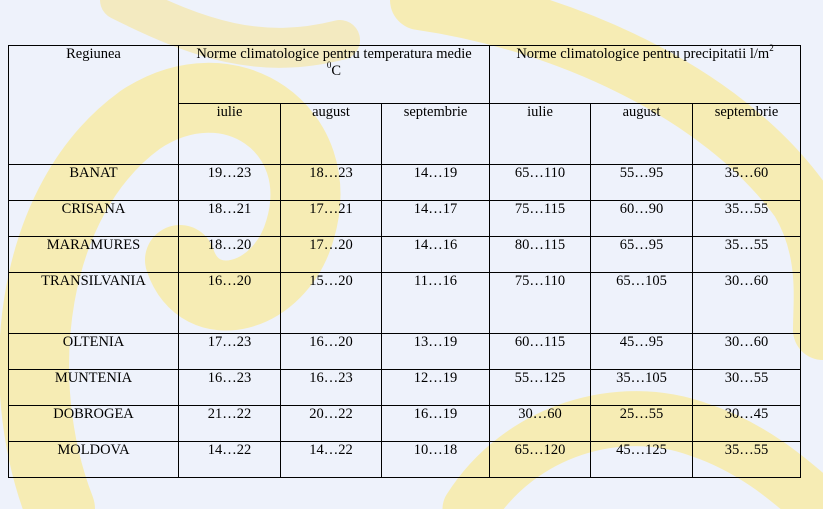 The width and height of the screenshot is (823, 509). I want to click on value-cell: 65…120, so click(540, 459).